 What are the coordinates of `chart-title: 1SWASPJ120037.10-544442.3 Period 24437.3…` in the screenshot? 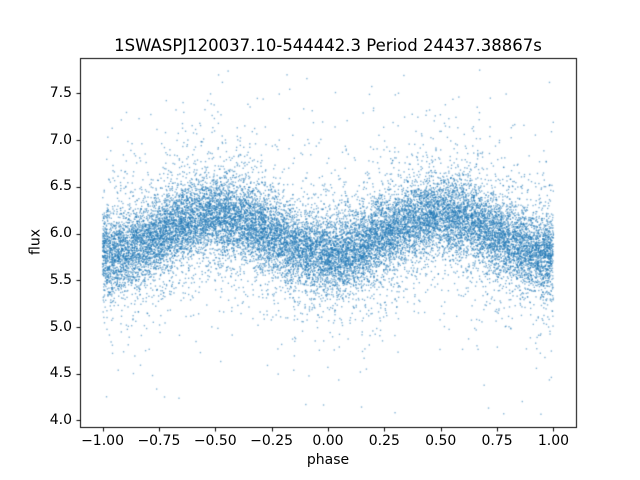 It's located at (328, 45).